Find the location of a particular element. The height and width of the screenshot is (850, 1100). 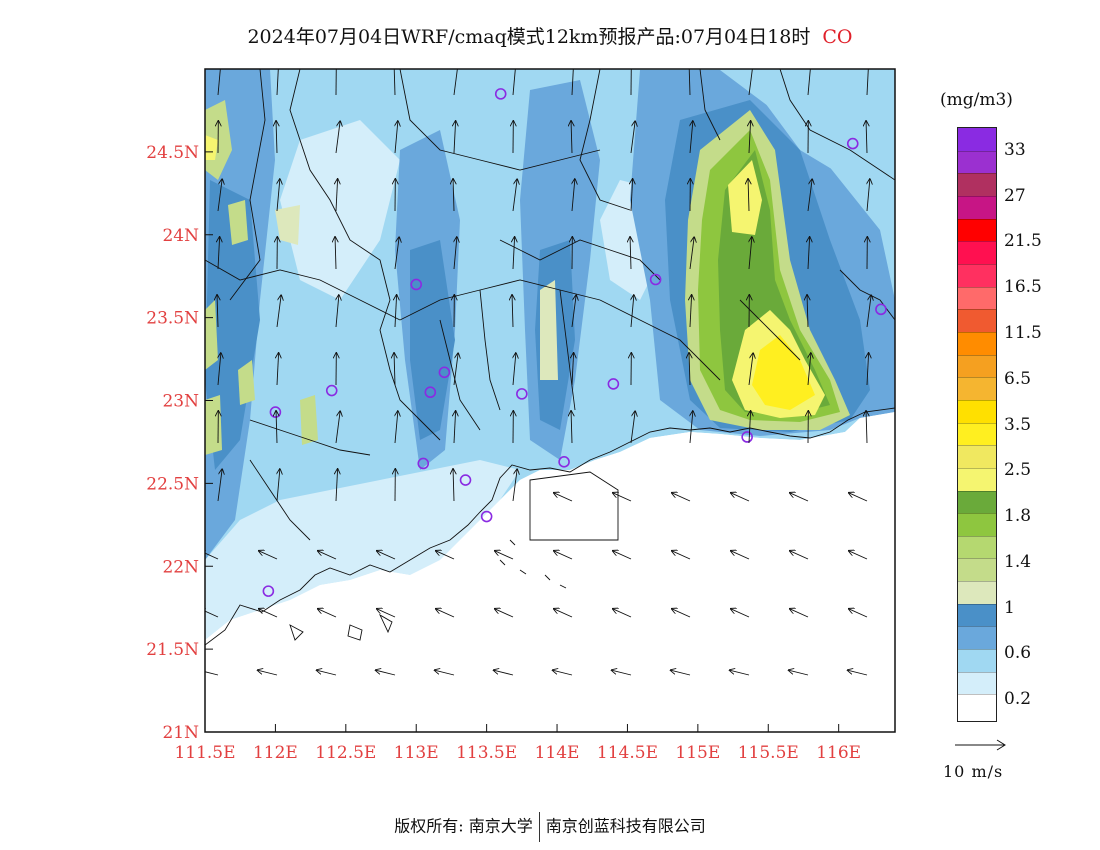

y-axis: 21N 21.5N 22N 22.5N 23N 23.5N 24N 24.5N is located at coordinates (179, 443).